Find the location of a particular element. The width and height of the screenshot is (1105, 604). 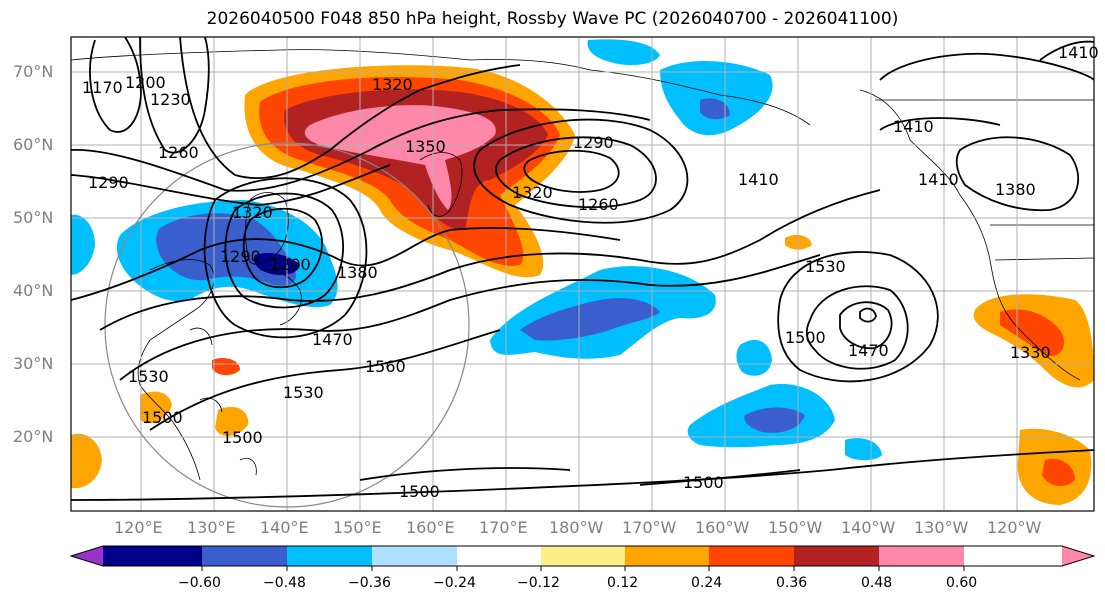

colorbar-tick-label: −0.12 is located at coordinates (538, 583).